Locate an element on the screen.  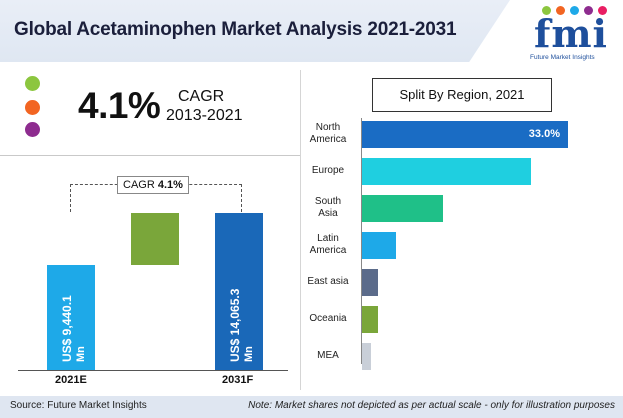
year-label-2021e: 2021E is located at coordinates (71, 380).